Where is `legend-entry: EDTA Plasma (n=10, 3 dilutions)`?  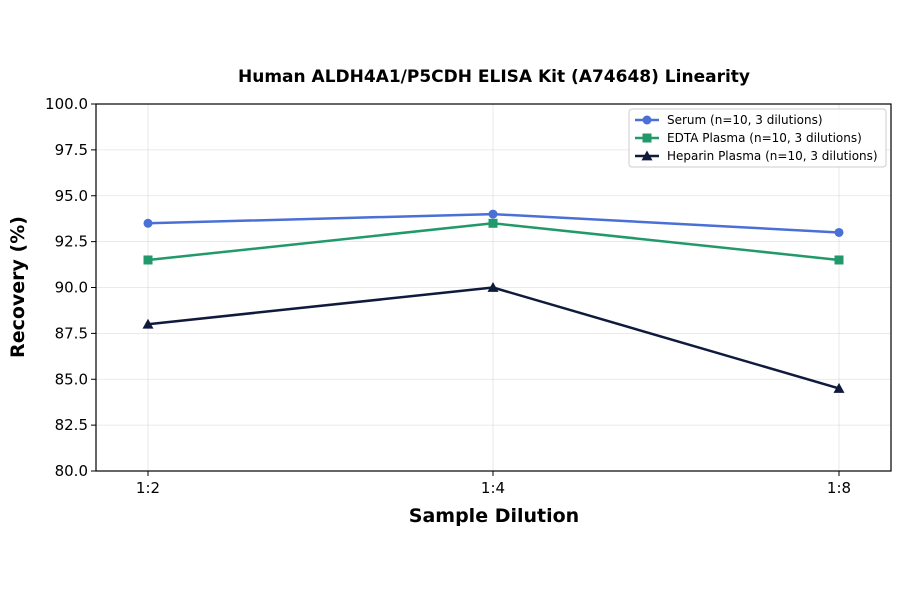 legend-entry: EDTA Plasma (n=10, 3 dilutions) is located at coordinates (748, 138).